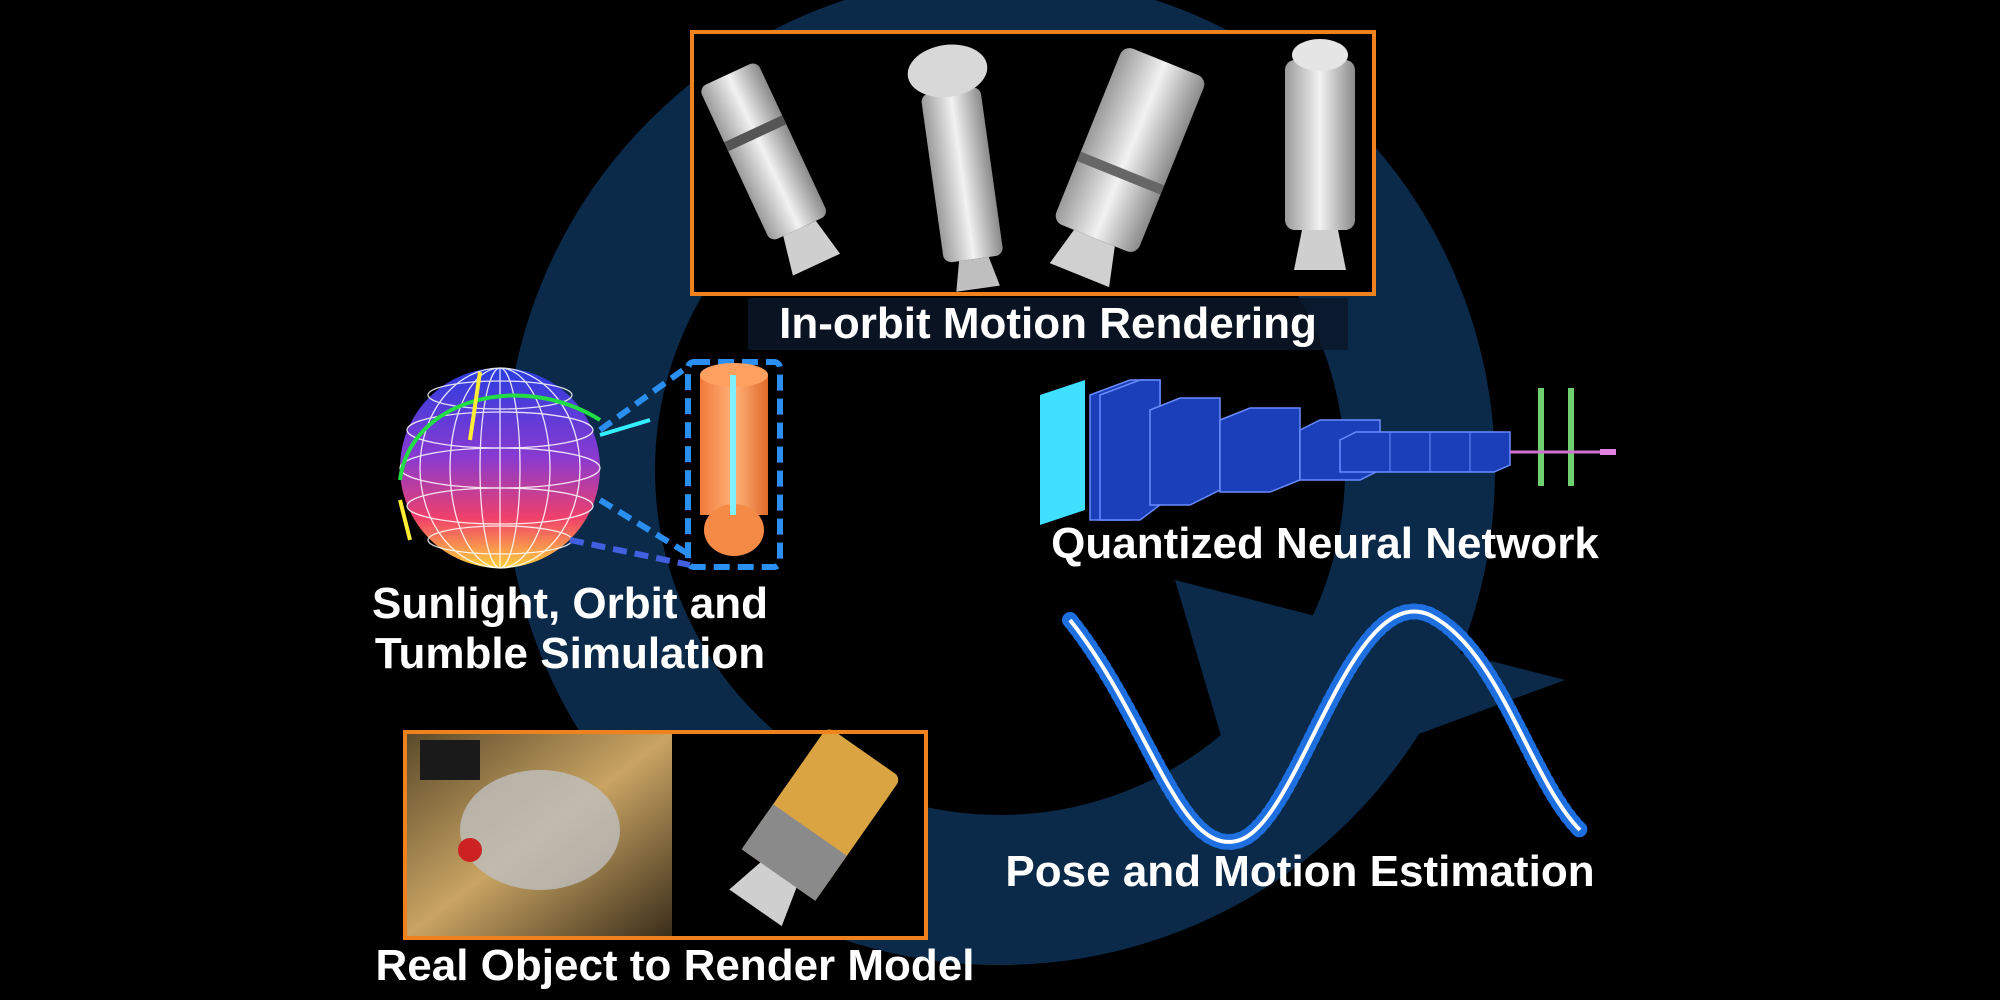  What do you see at coordinates (570, 603) in the screenshot?
I see `label-simulation-line1: Sunlight, Orbit and` at bounding box center [570, 603].